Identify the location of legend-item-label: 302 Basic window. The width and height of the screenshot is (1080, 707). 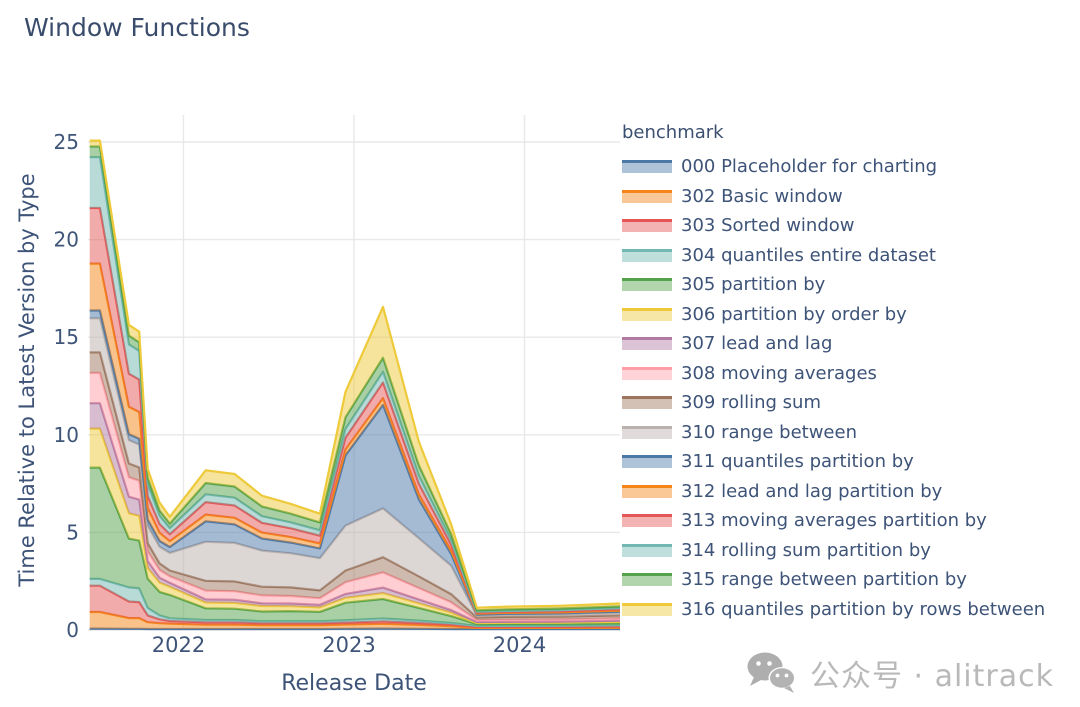
(762, 196).